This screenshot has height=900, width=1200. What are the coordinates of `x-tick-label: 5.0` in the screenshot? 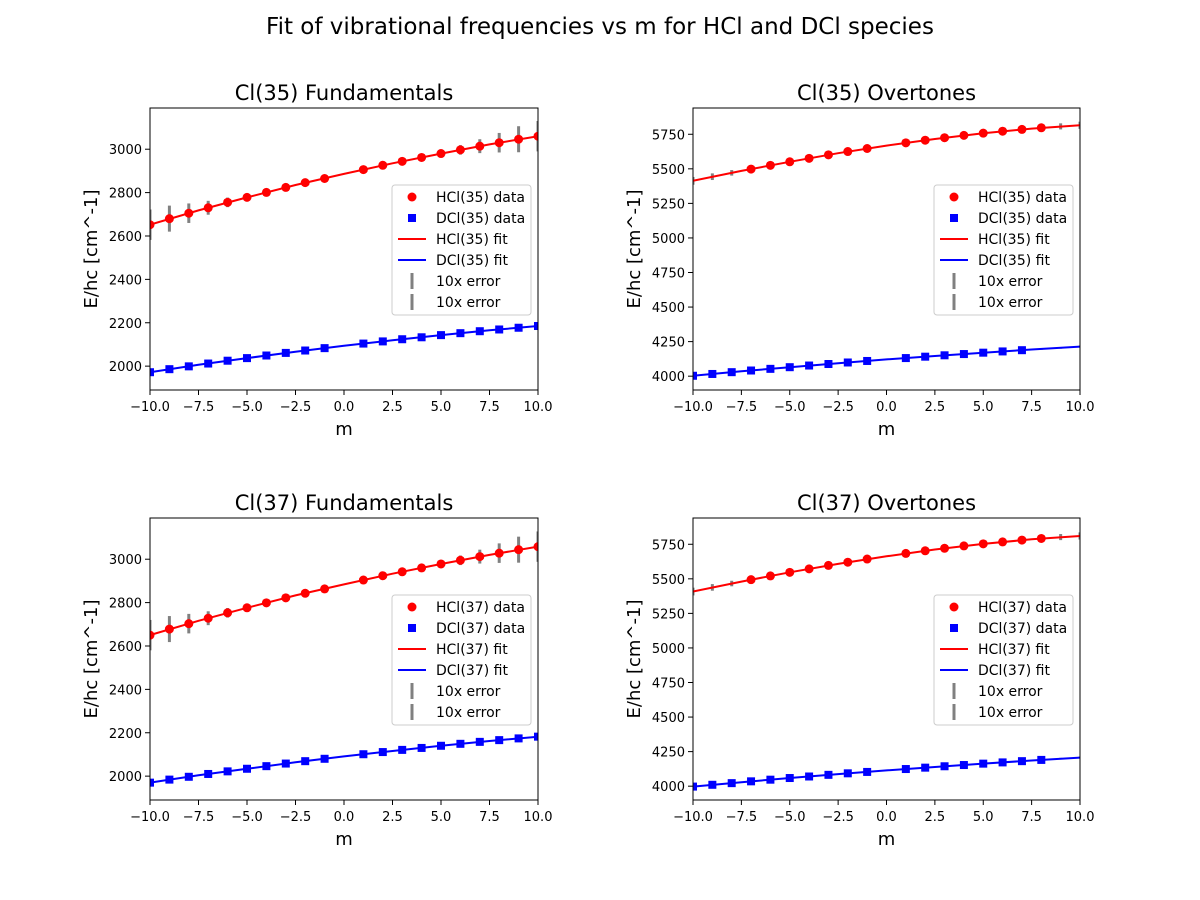 It's located at (441, 817).